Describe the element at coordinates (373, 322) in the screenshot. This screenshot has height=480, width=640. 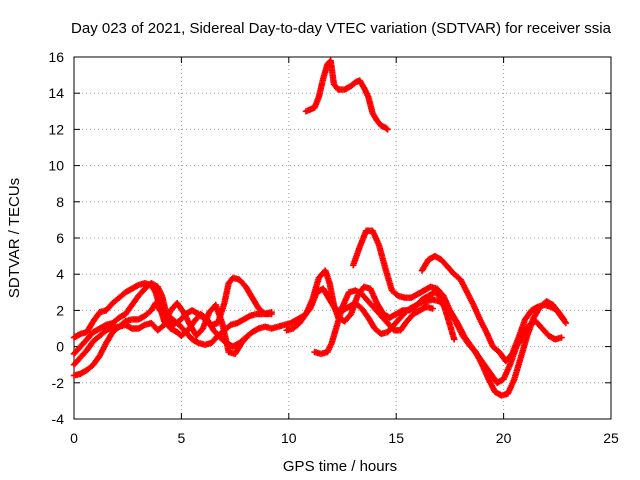
I see `series-trace-f` at that location.